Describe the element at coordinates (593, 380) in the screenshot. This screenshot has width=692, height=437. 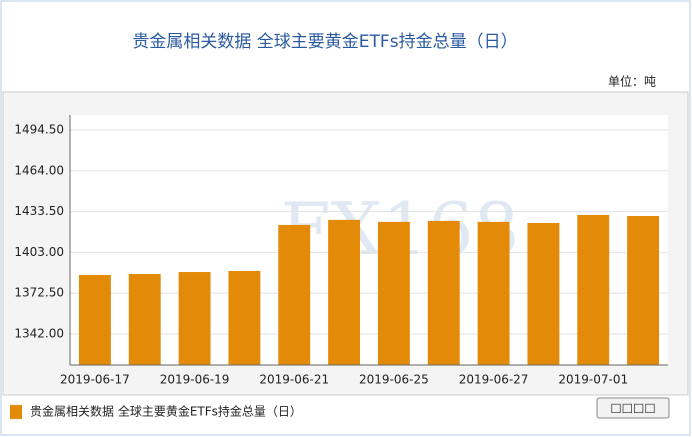
I see `x-tick-label: 2019-07-01` at that location.